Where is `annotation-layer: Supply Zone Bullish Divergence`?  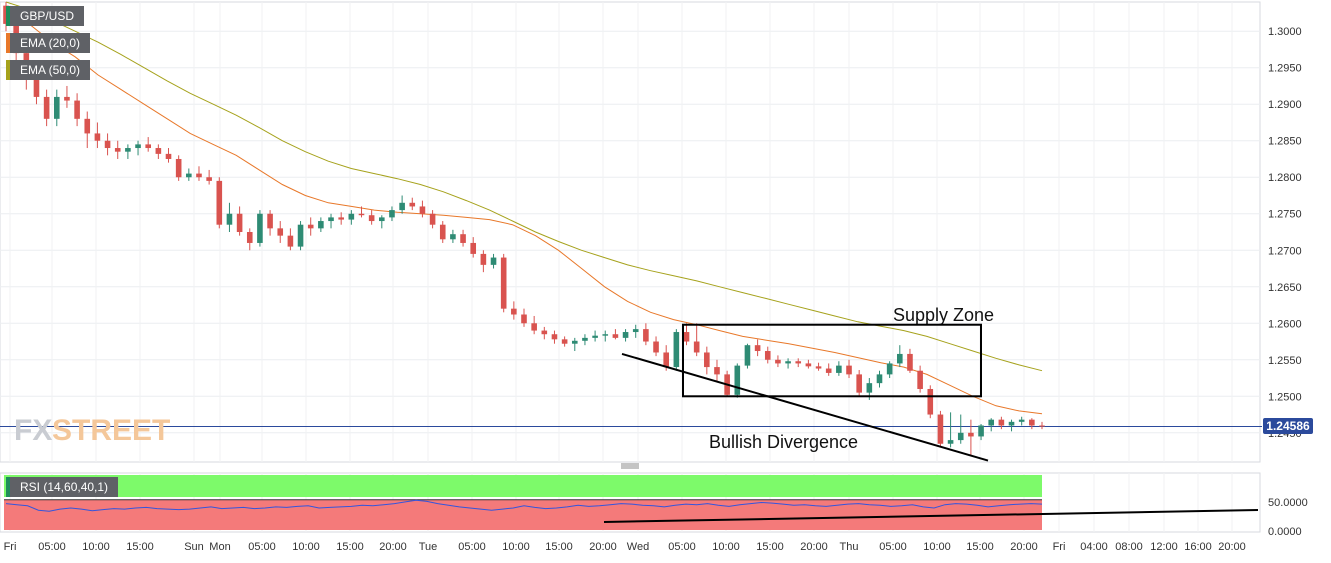 annotation-layer: Supply Zone Bullish Divergence is located at coordinates (807, 383).